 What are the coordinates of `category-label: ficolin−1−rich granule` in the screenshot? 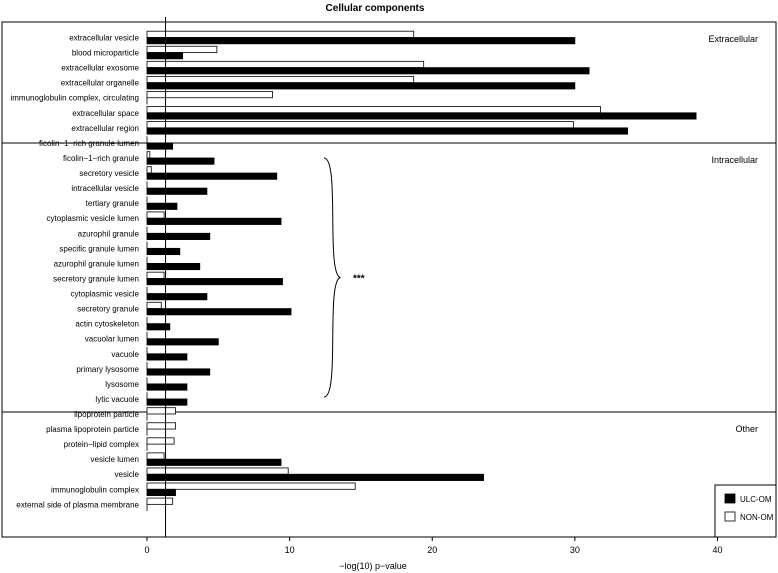 It's located at (101, 158).